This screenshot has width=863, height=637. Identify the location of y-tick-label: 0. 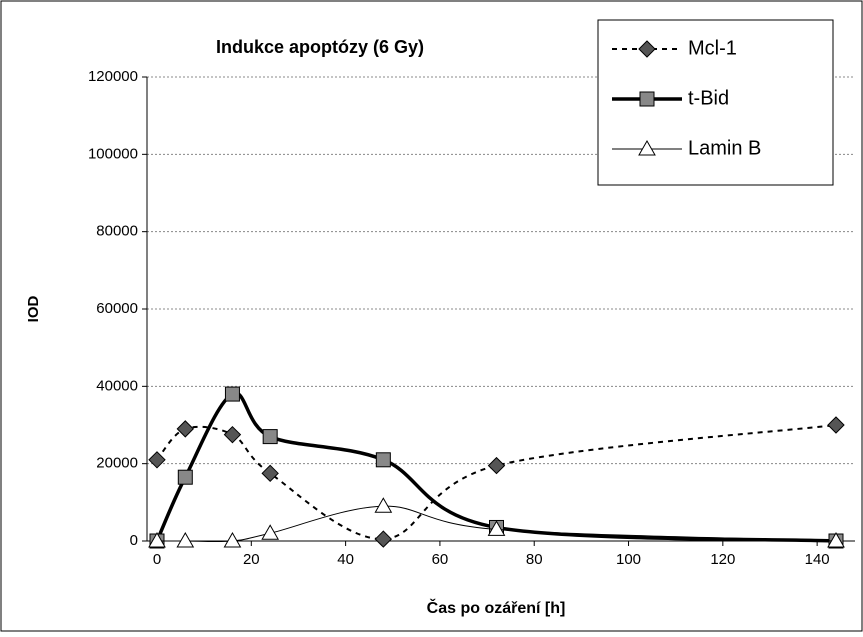
(134, 540).